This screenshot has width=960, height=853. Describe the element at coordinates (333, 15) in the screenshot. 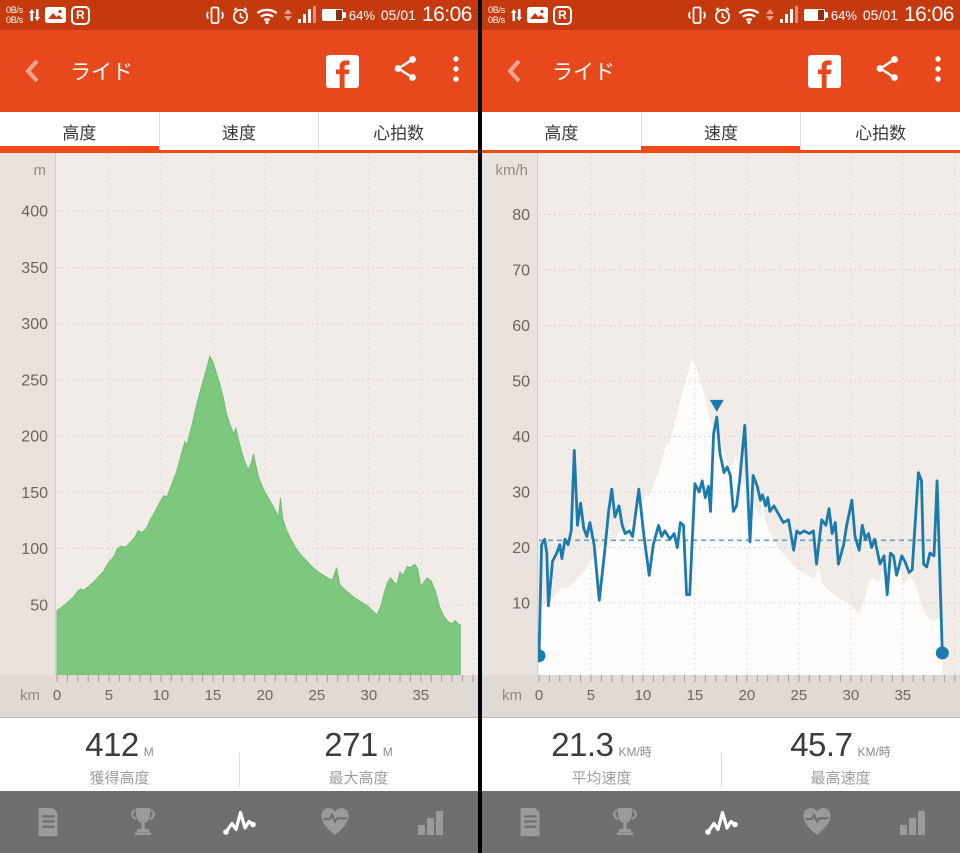

I see `battery-icon` at that location.